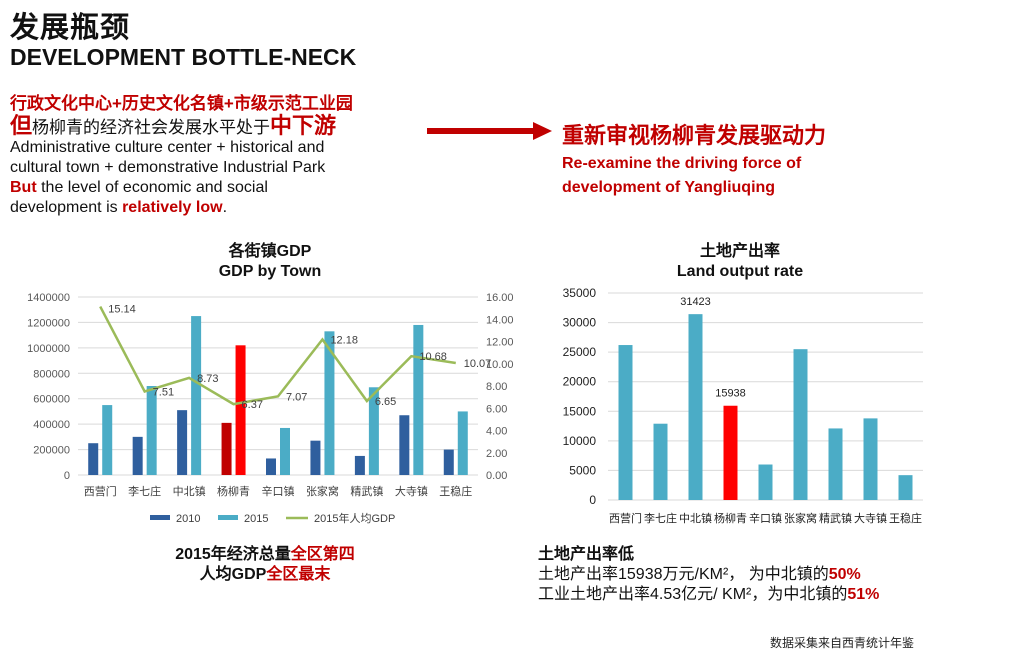  I want to click on y2-tick-label: 14.00, so click(500, 320).